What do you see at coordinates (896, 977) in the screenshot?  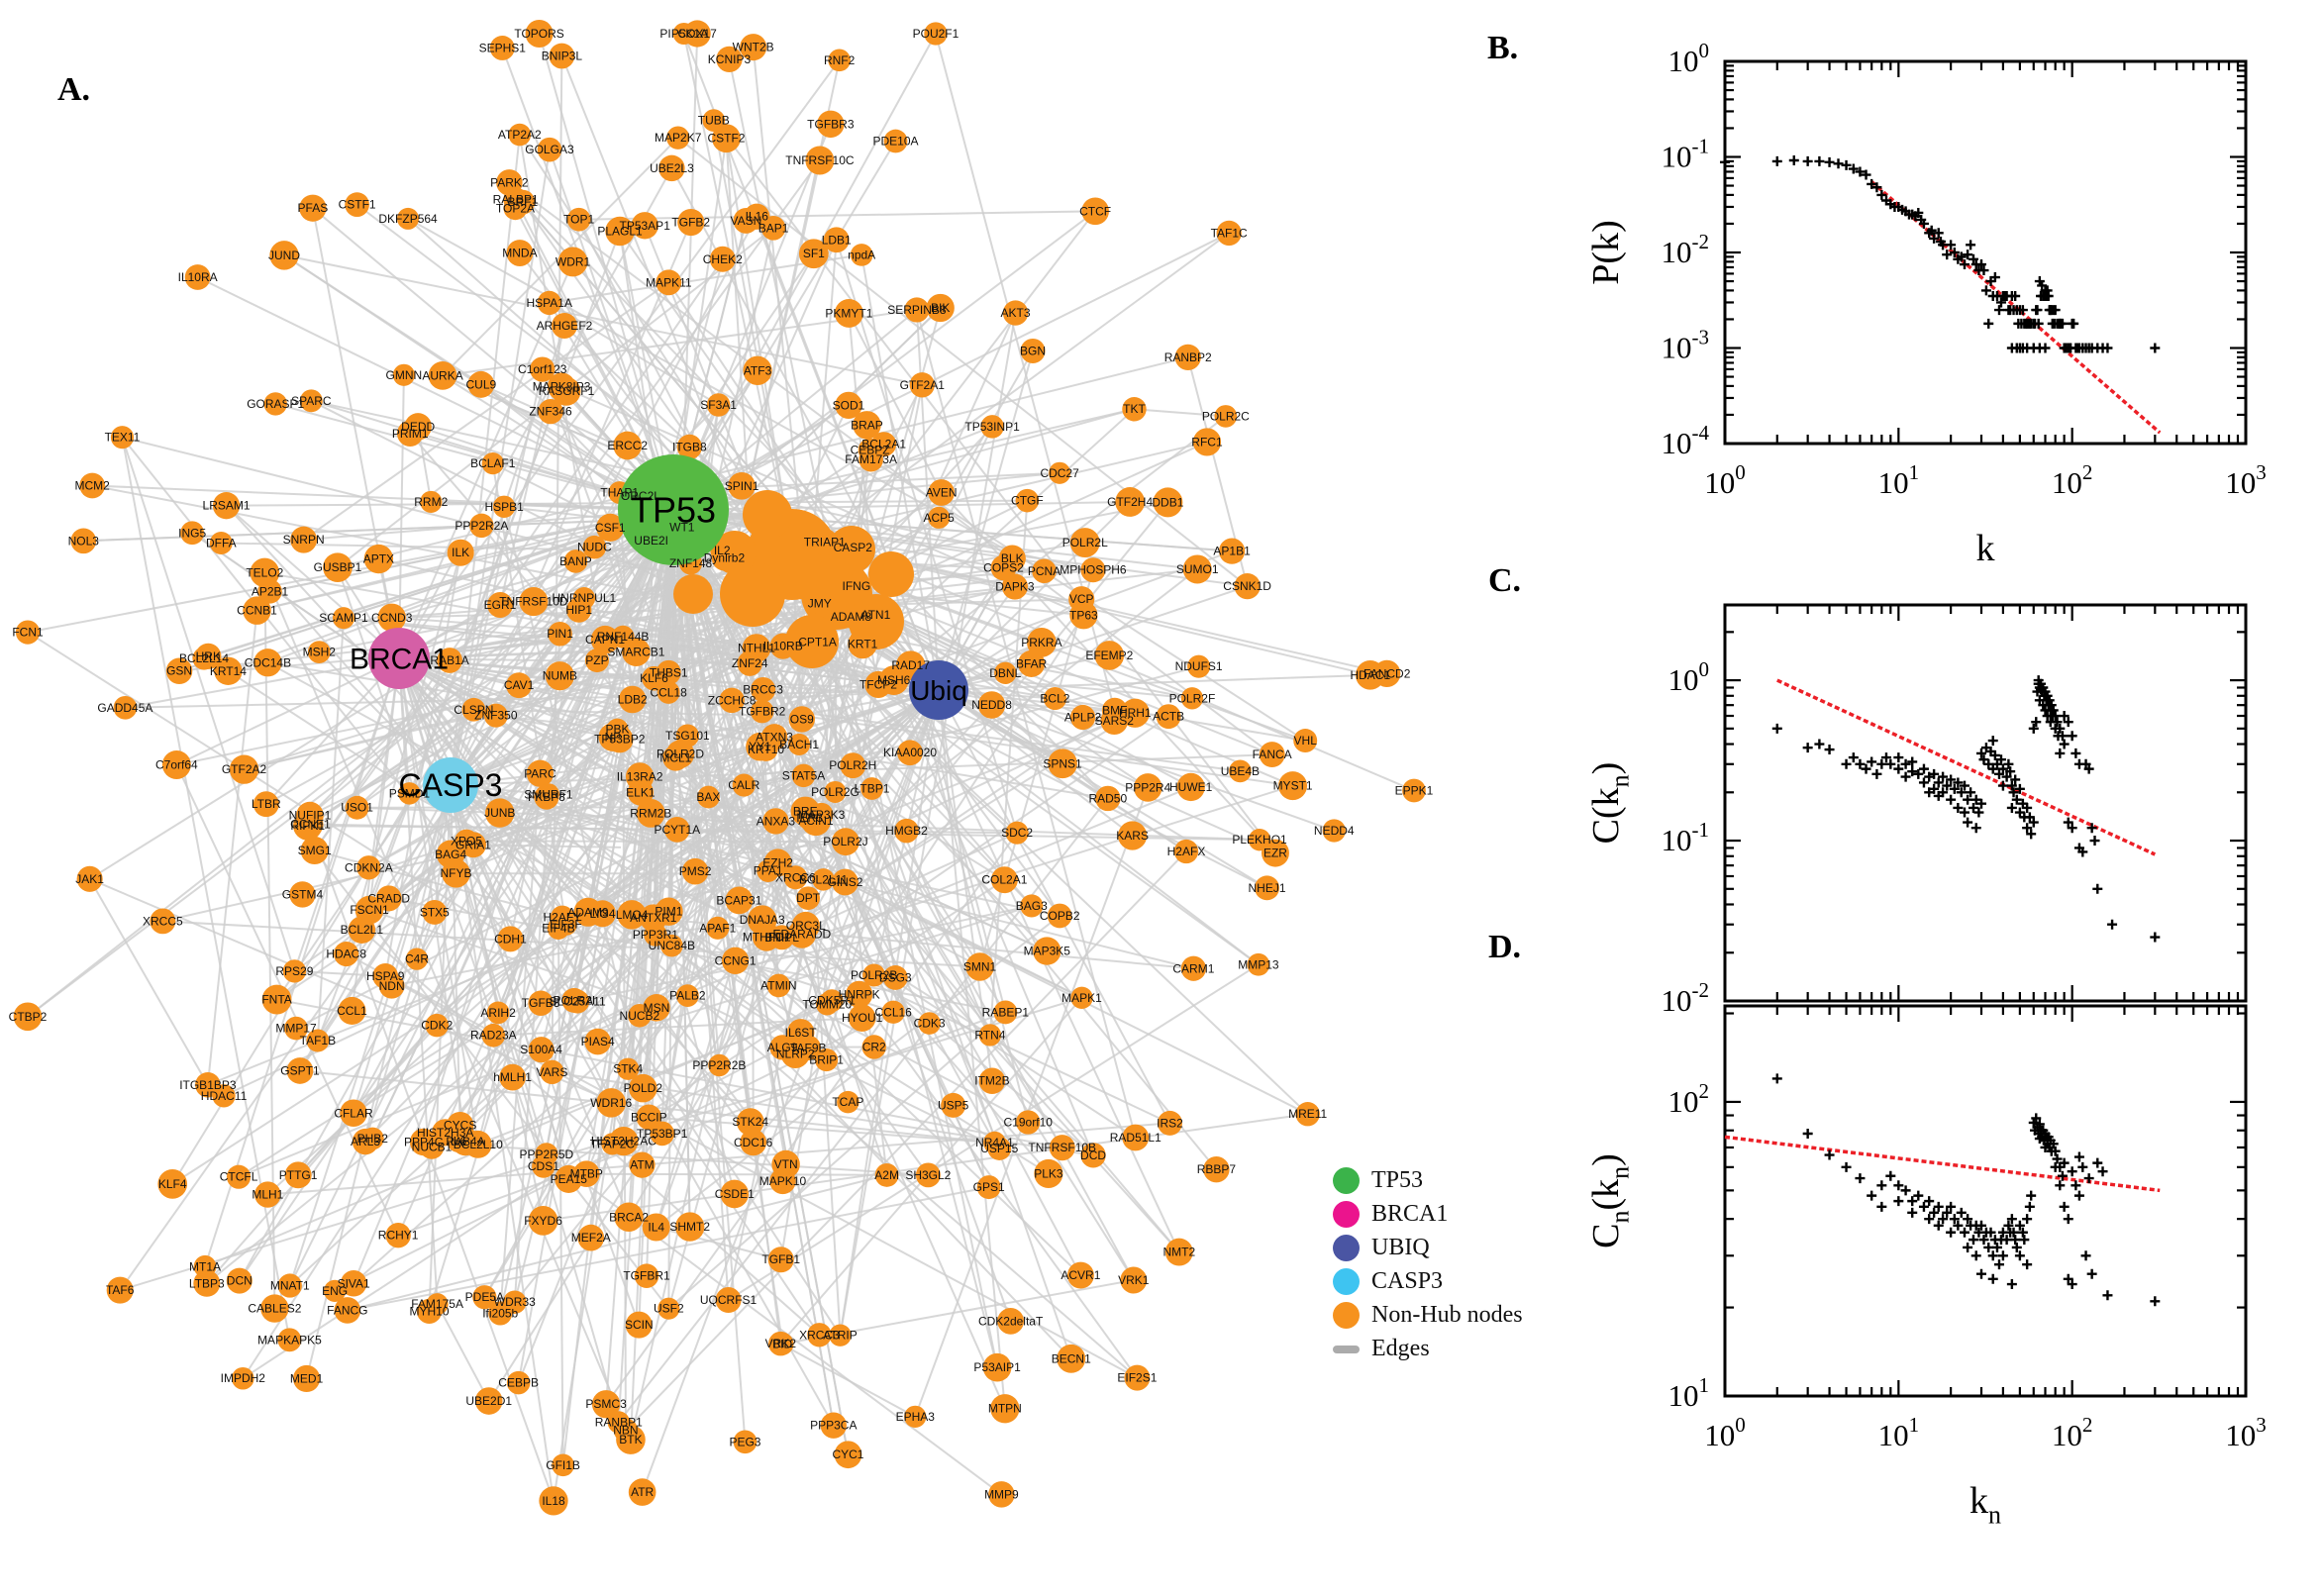 I see `network-node-label: DSG3` at bounding box center [896, 977].